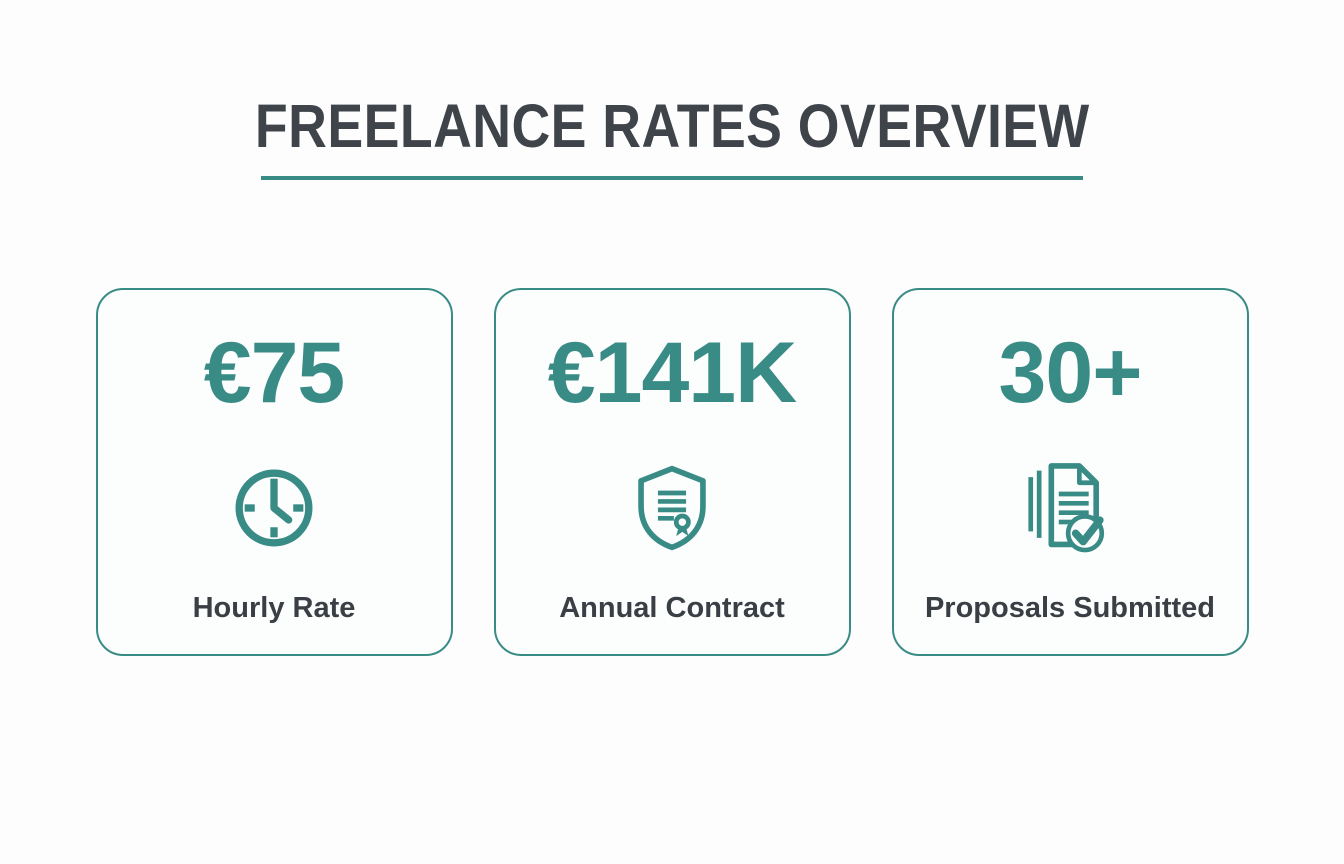  Describe the element at coordinates (672, 608) in the screenshot. I see `stat-label: Annual Contract` at that location.